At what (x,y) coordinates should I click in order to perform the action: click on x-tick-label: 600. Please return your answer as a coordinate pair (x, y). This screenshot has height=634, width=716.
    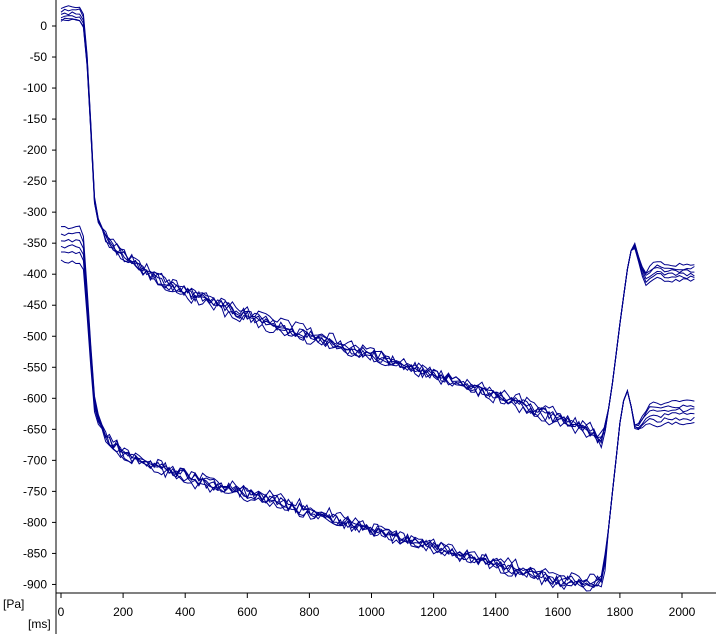
    Looking at the image, I should click on (247, 612).